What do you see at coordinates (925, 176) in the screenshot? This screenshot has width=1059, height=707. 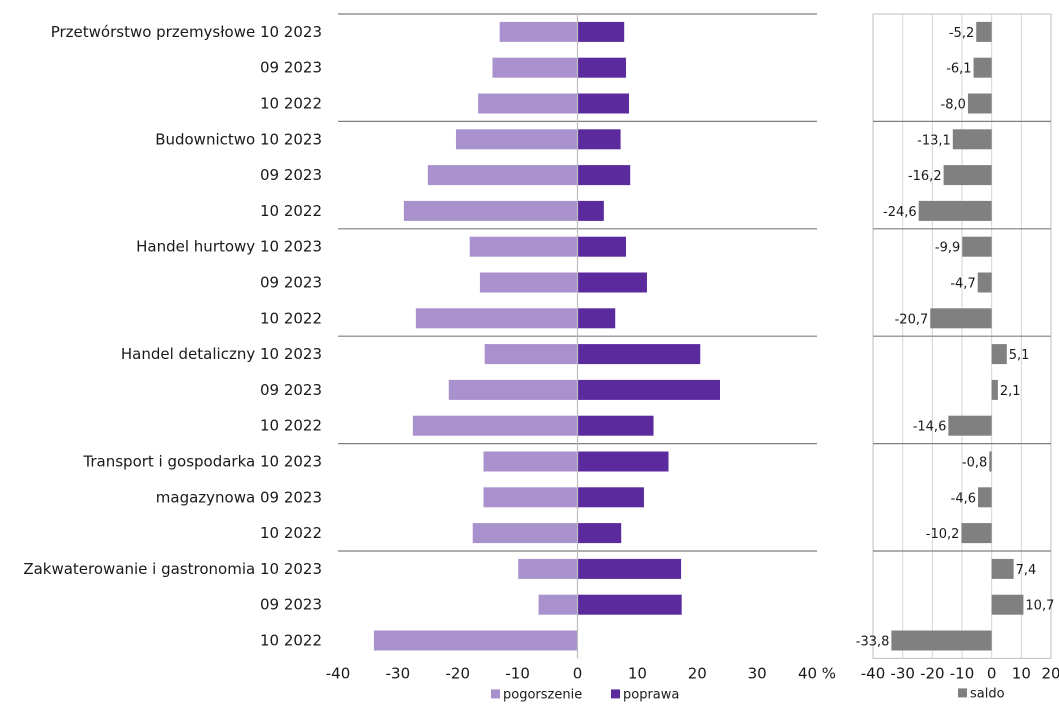 I see `data-label: -16,2` at bounding box center [925, 176].